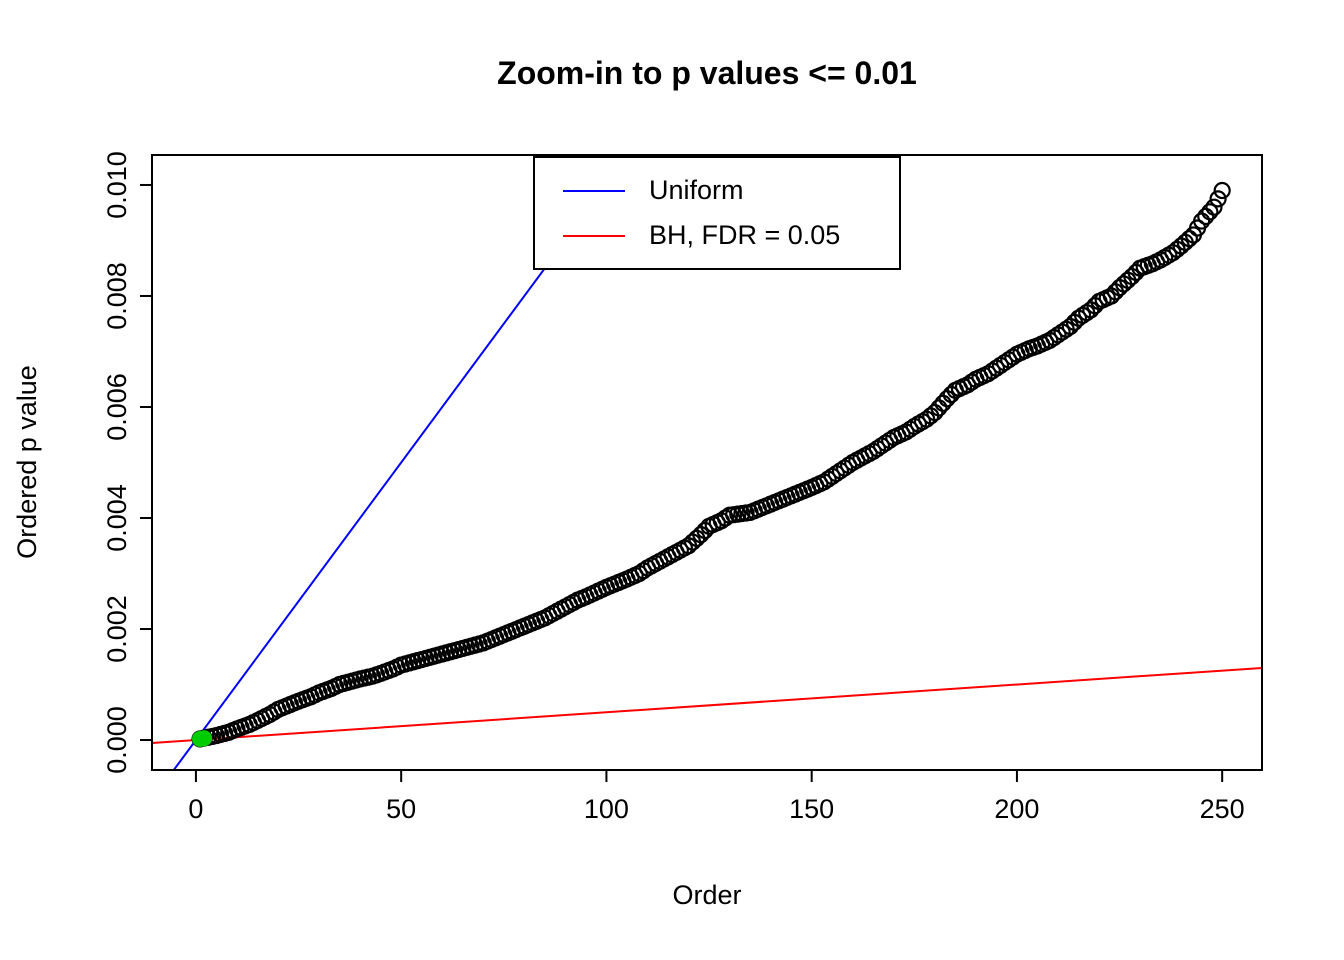  What do you see at coordinates (27, 462) in the screenshot?
I see `y-axis-label: Ordered p value` at bounding box center [27, 462].